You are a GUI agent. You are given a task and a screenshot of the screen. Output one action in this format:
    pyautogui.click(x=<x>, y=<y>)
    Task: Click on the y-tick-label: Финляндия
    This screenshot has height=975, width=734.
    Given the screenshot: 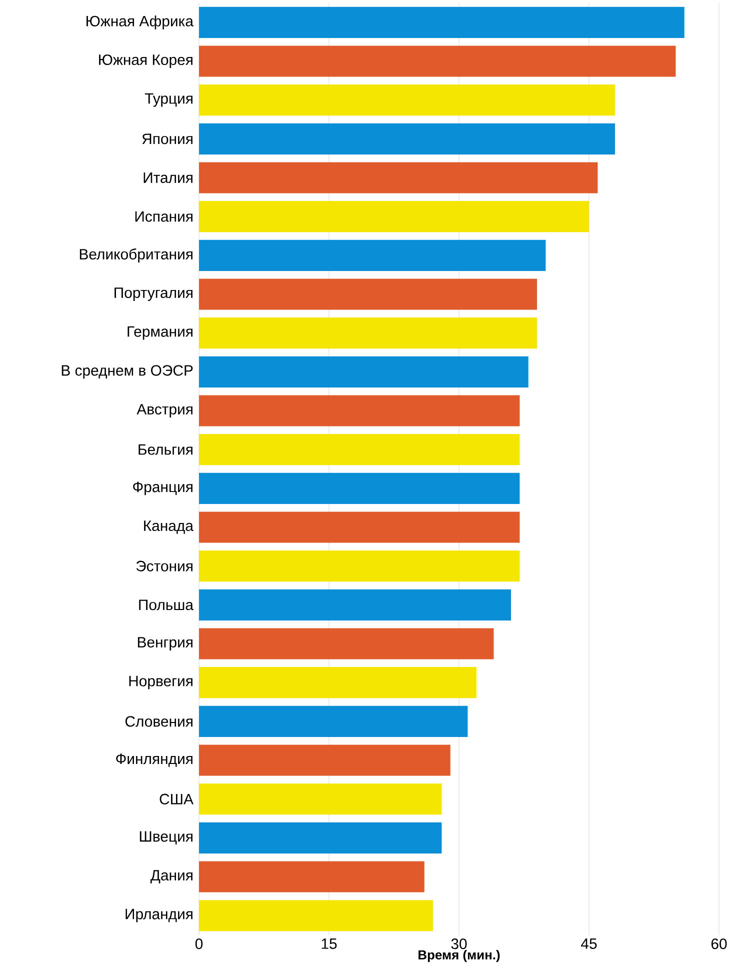 What is the action you would take?
    pyautogui.click(x=154, y=760)
    